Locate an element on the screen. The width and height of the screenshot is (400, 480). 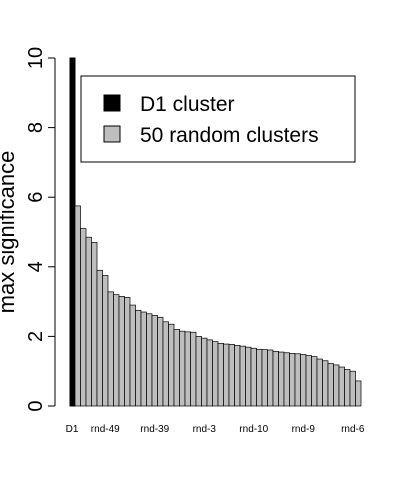
y-axis-label: max significance is located at coordinates (9, 232).